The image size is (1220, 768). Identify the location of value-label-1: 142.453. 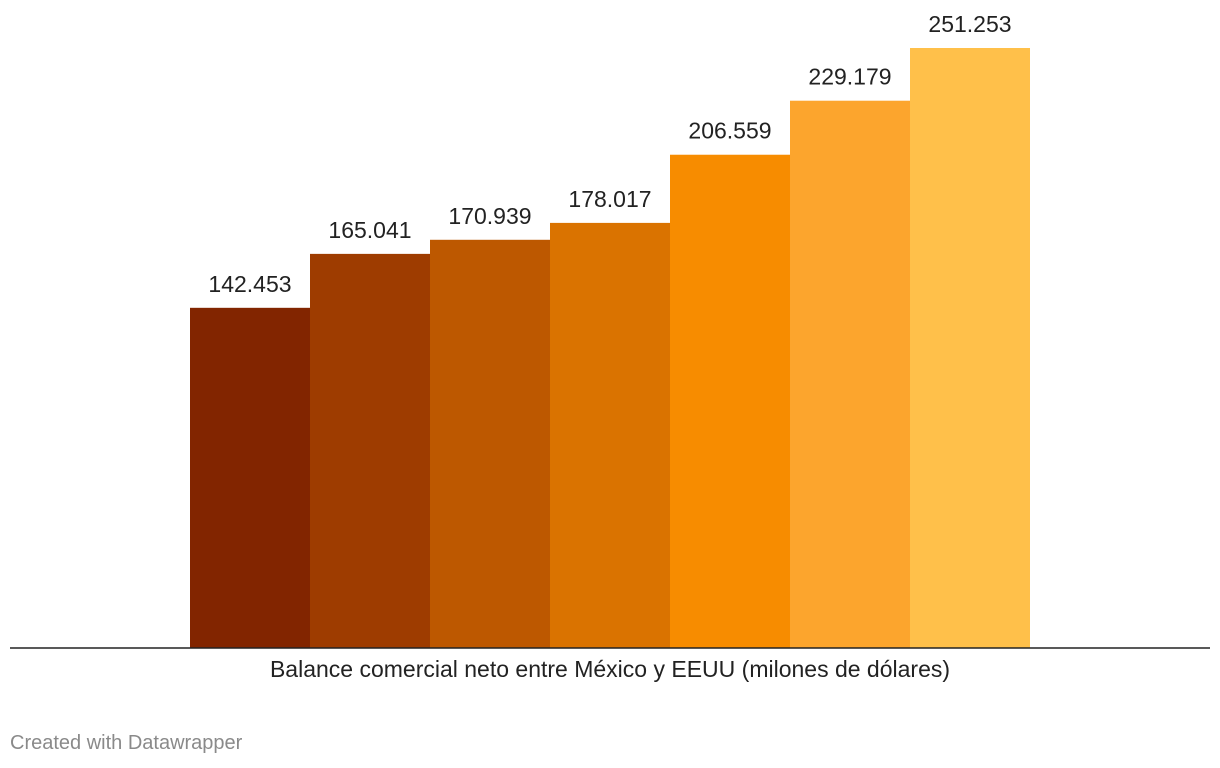
(249, 284).